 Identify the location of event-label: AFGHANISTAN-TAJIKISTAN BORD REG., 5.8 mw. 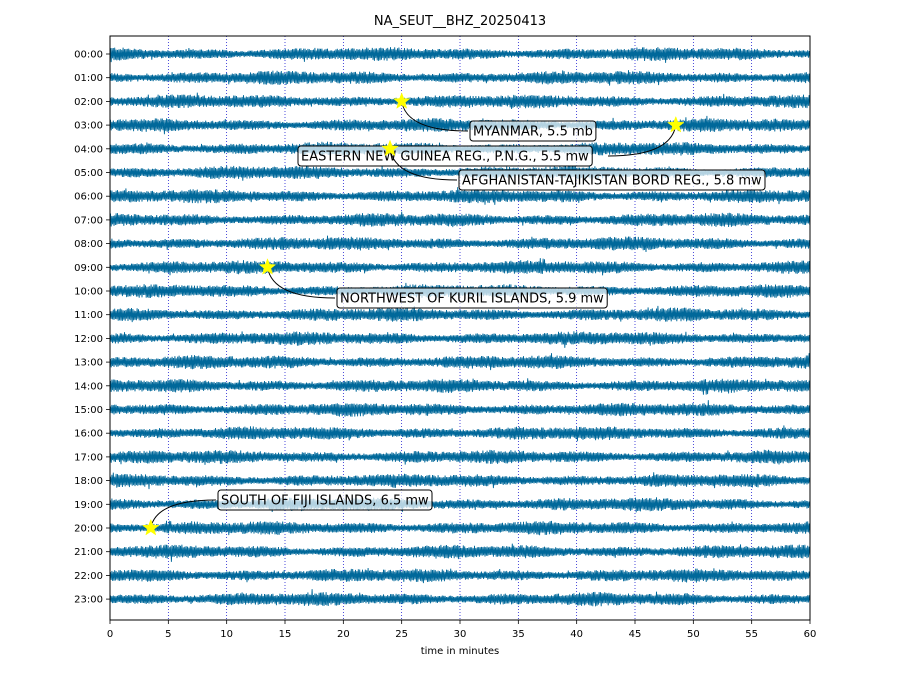
(612, 181).